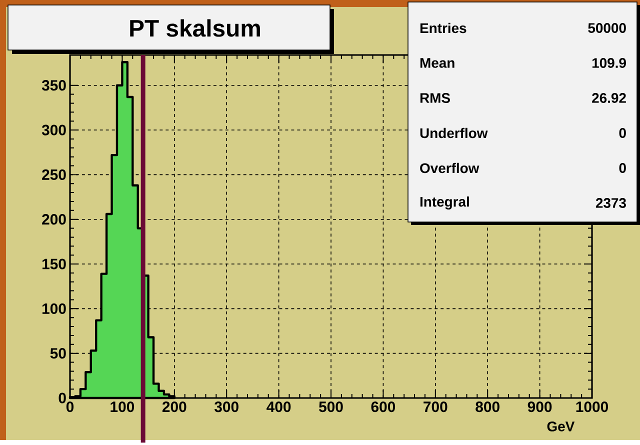 Image resolution: width=640 pixels, height=445 pixels. I want to click on text: 109.9, so click(609, 63).